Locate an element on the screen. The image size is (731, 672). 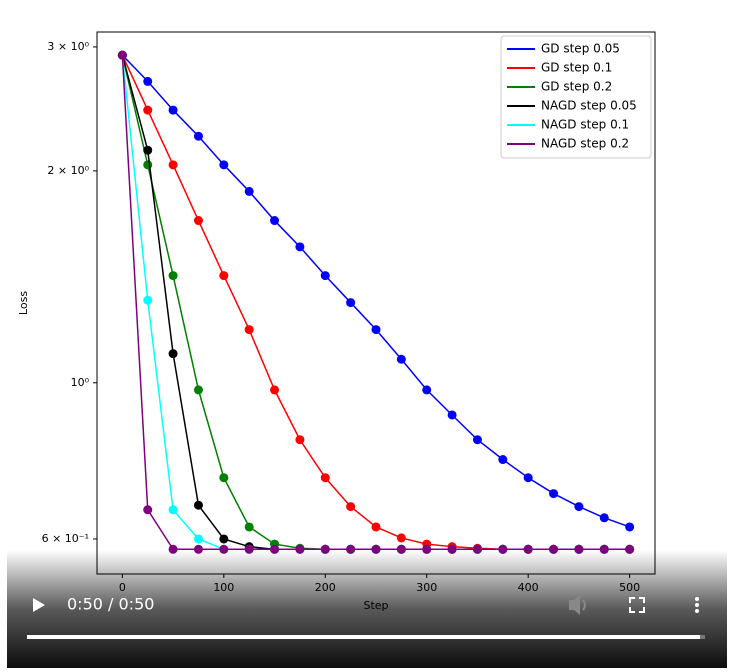
y-tick-label: 6 × 10⁻¹ is located at coordinates (65, 538).